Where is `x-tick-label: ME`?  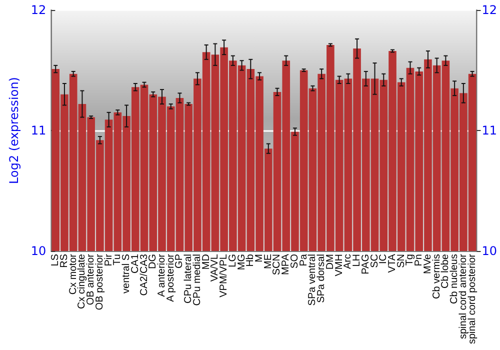
x-tick-label: ME is located at coordinates (268, 261).